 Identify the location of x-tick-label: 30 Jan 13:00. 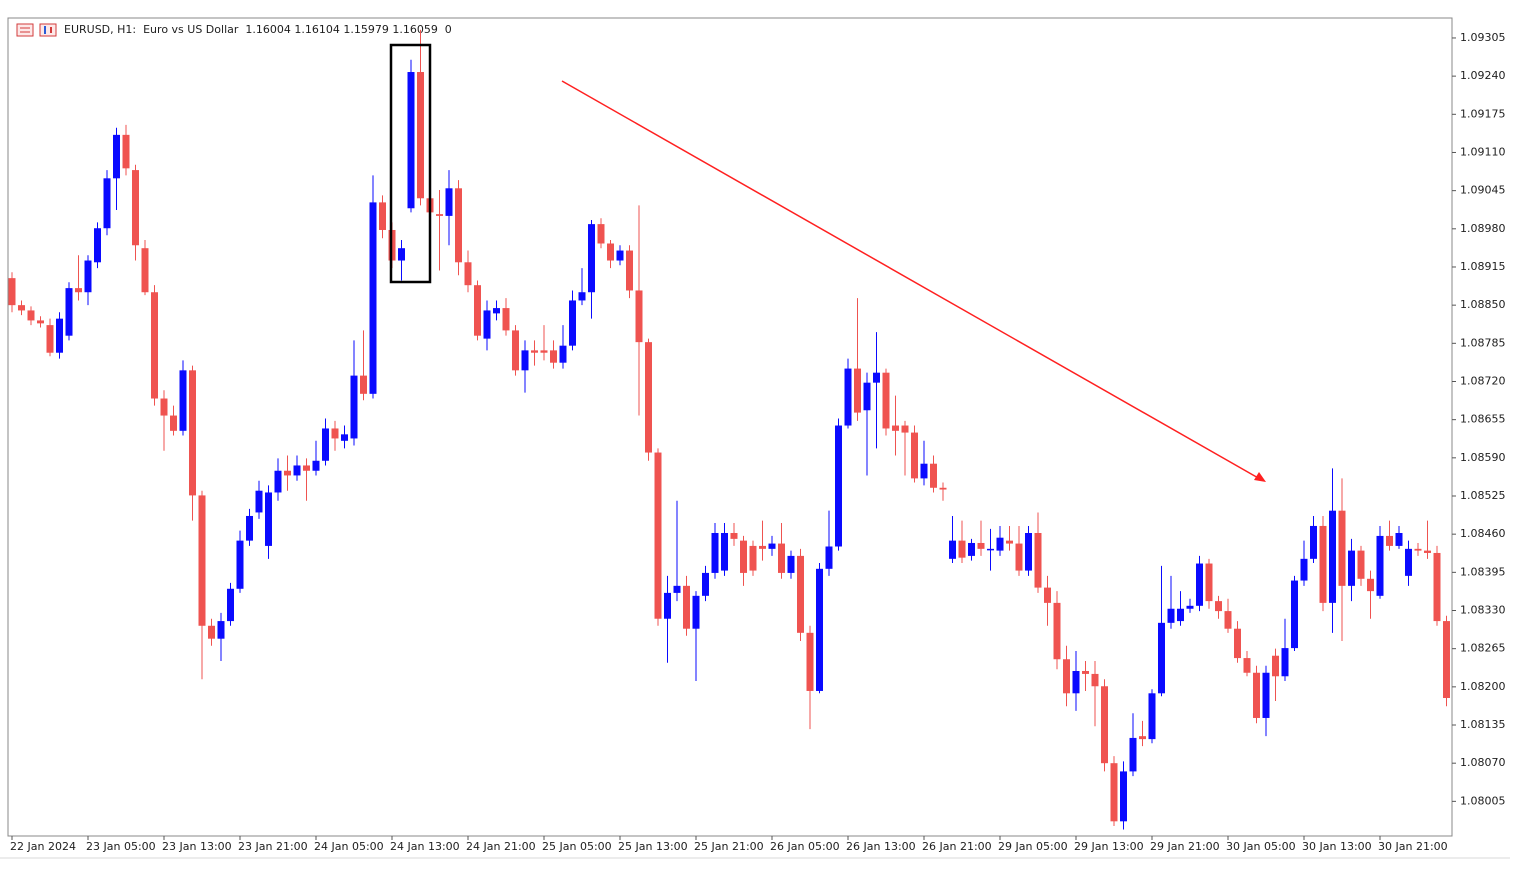
(1337, 846).